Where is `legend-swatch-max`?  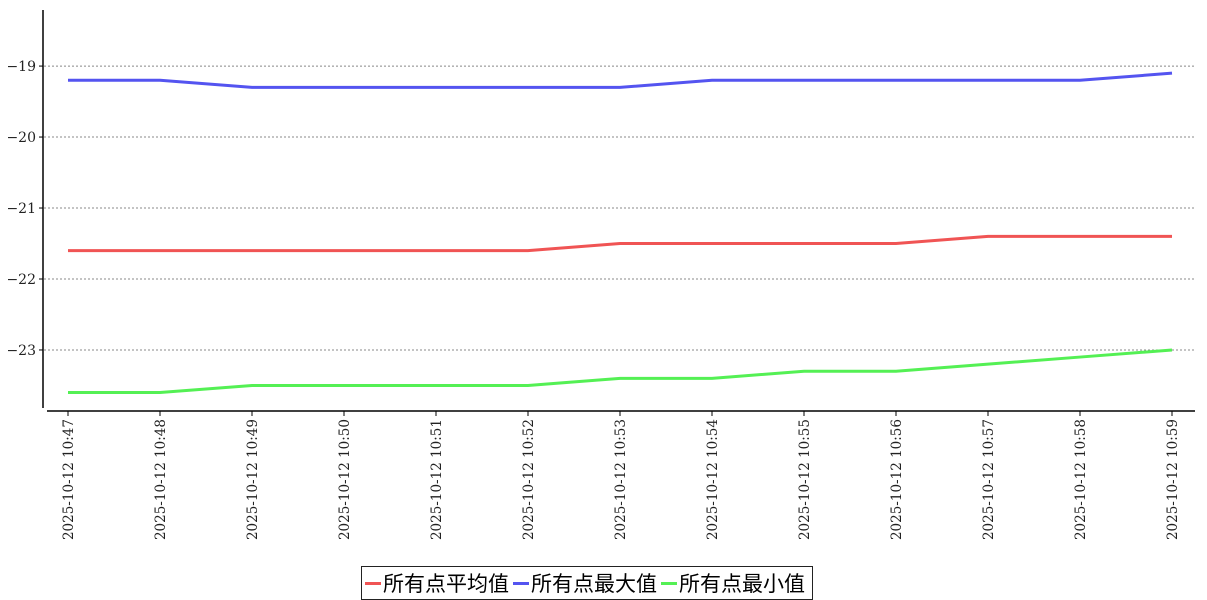 legend-swatch-max is located at coordinates (521, 583).